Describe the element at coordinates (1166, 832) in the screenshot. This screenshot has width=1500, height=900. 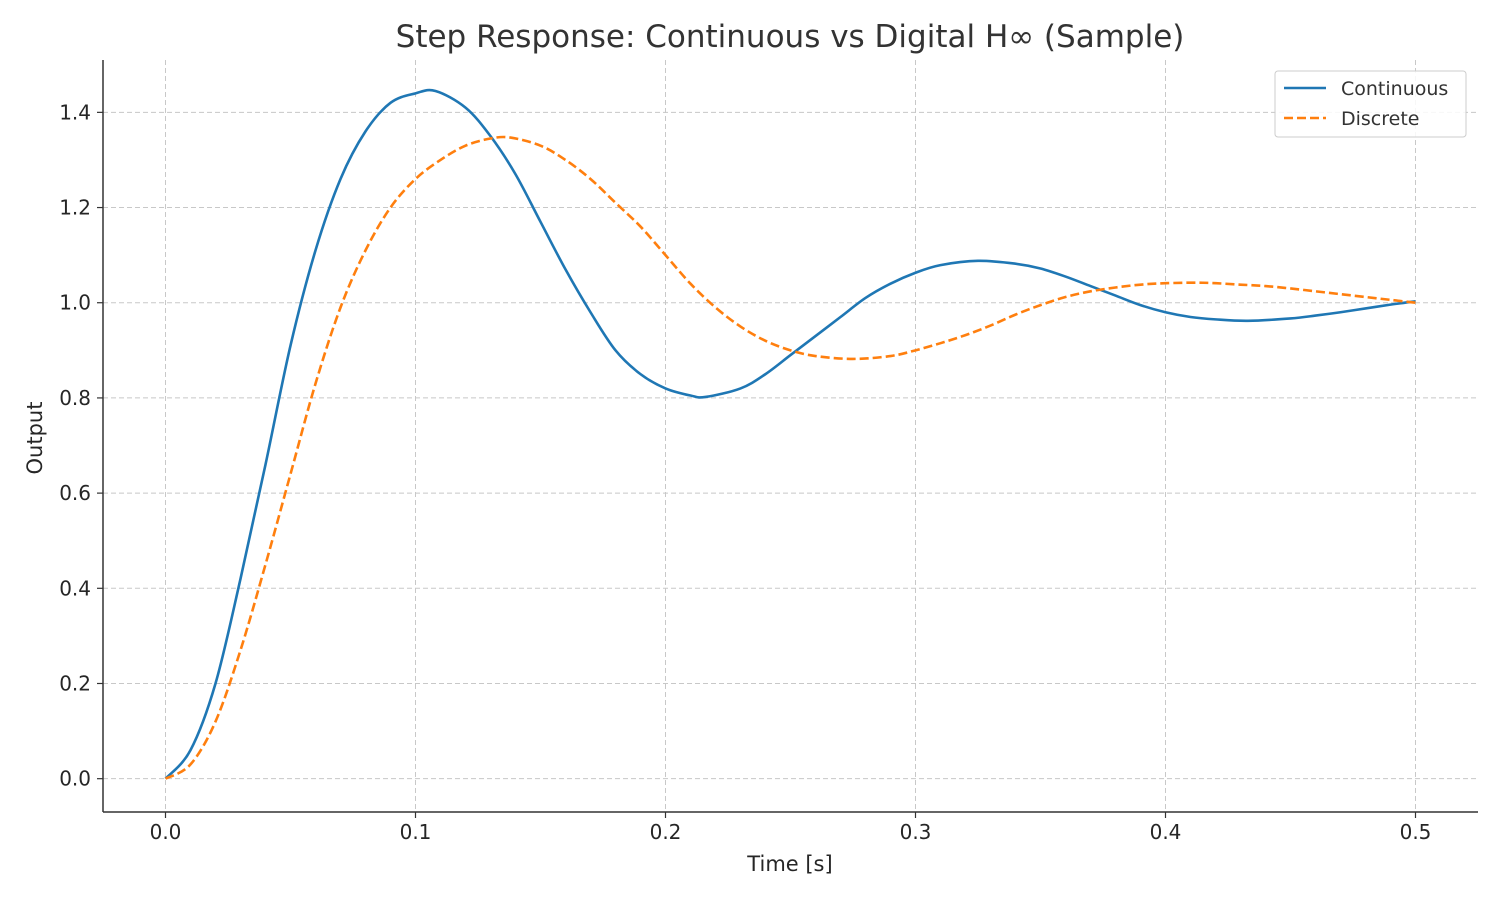
I see `x-tick-label: 0.4` at that location.